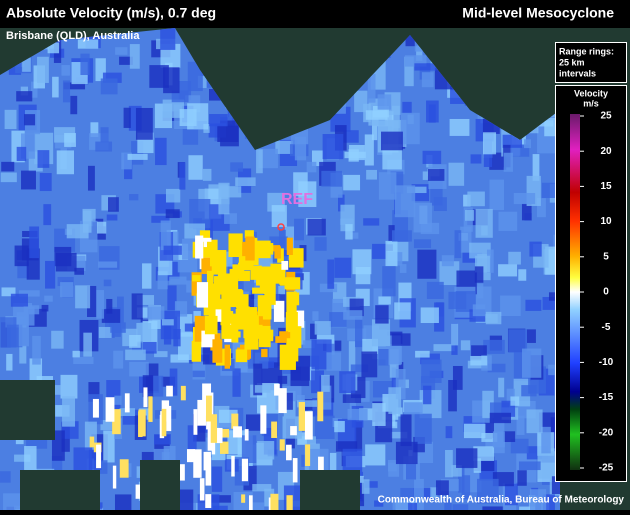 This screenshot has width=630, height=515. I want to click on legend-title: Velocity, so click(591, 93).